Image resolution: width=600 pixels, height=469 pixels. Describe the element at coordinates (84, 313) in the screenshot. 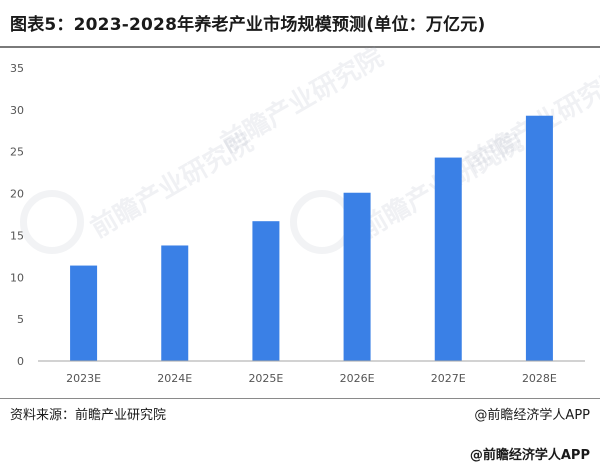

I see `bar-2023E` at that location.